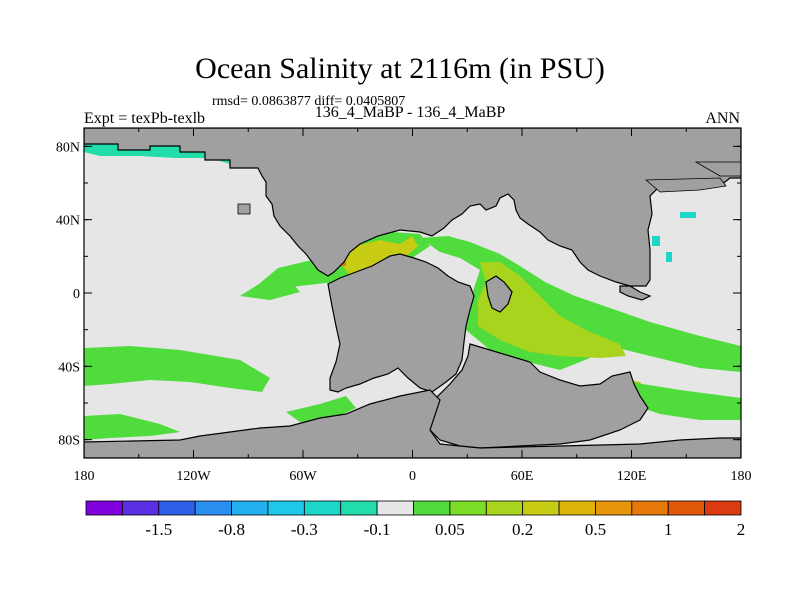  Describe the element at coordinates (132, 427) in the screenshot. I see `southern-ocean-band-sw` at that location.